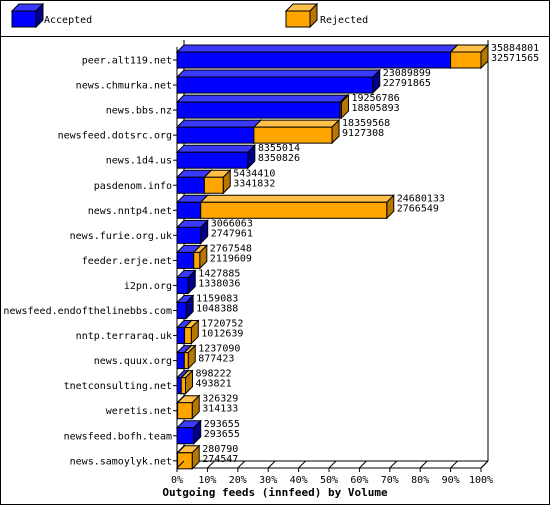 This screenshot has width=550, height=505. I want to click on category-label: peer.alt119.net, so click(127, 61).